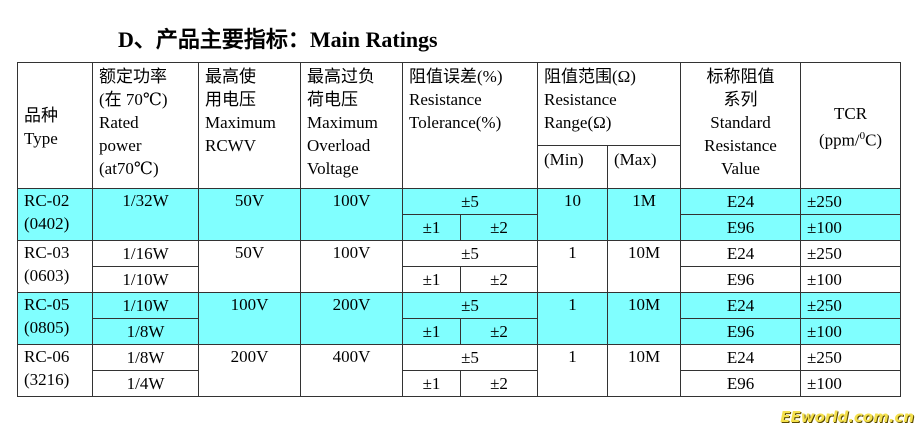 The image size is (920, 430). I want to click on rcwv: 100V, so click(249, 318).